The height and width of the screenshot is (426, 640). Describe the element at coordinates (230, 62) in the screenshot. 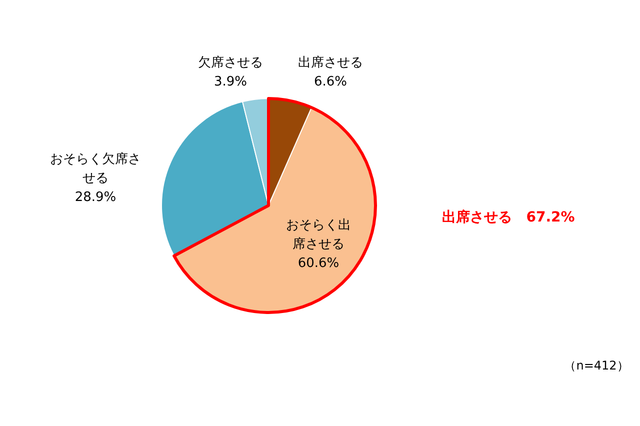

I see `slice-label: 欠席させる` at that location.